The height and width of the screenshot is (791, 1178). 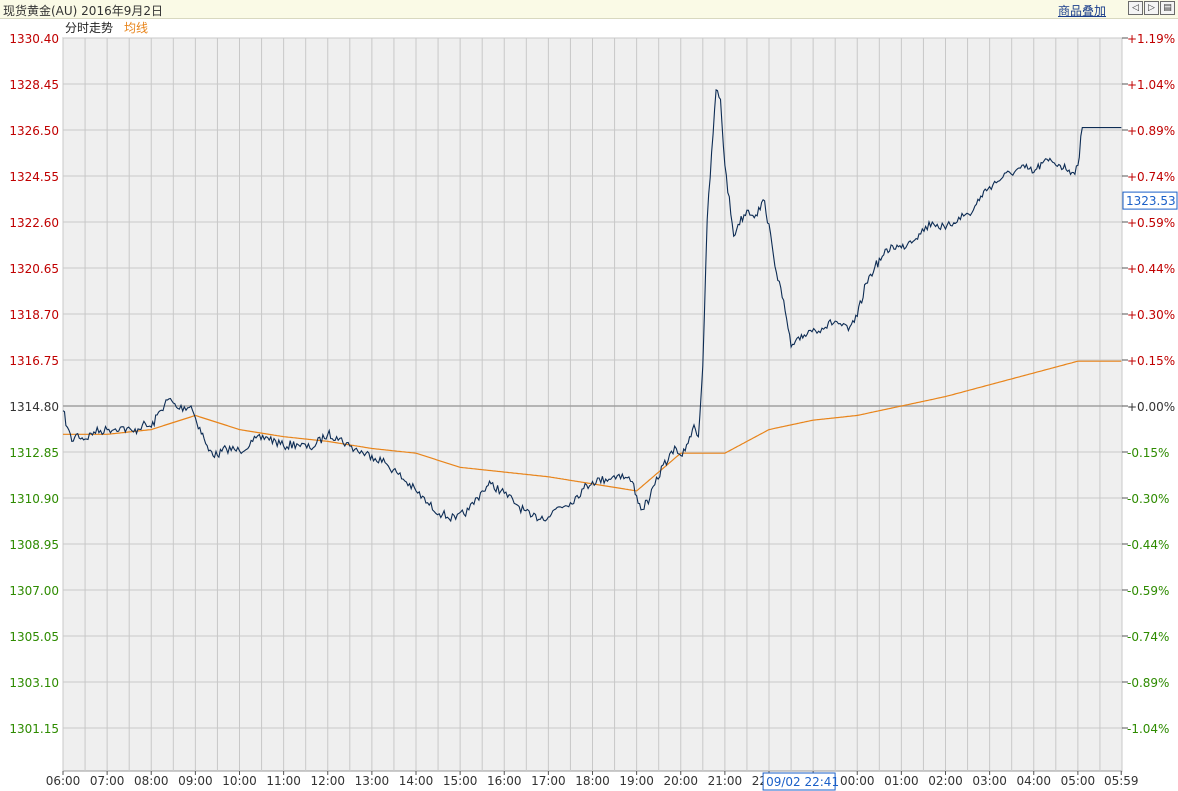 I want to click on percent-tick-label: +0.00%, so click(x=1151, y=407).